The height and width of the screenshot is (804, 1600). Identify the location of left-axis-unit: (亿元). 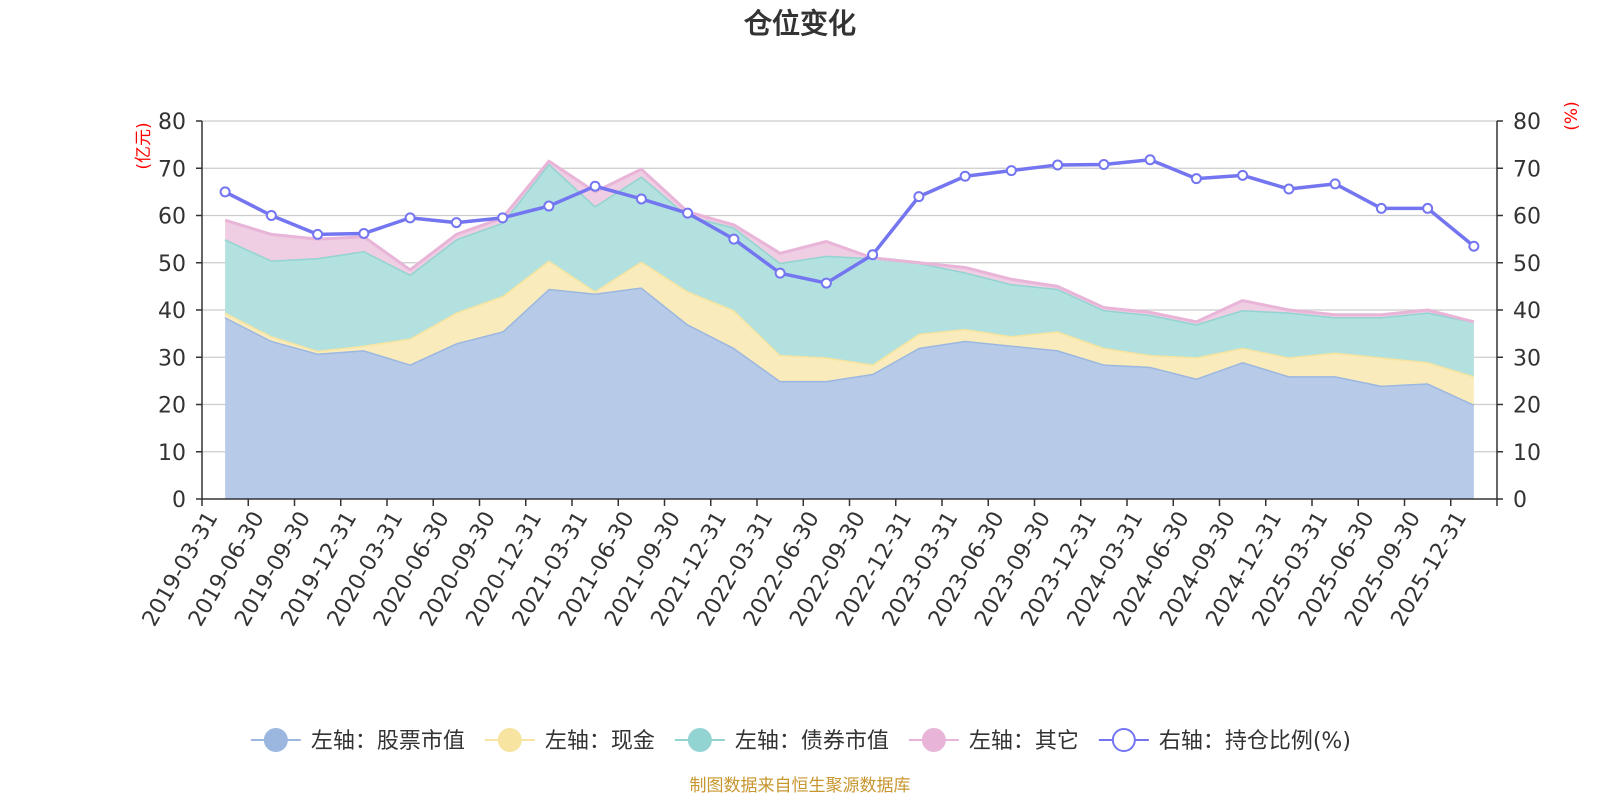
(144, 145).